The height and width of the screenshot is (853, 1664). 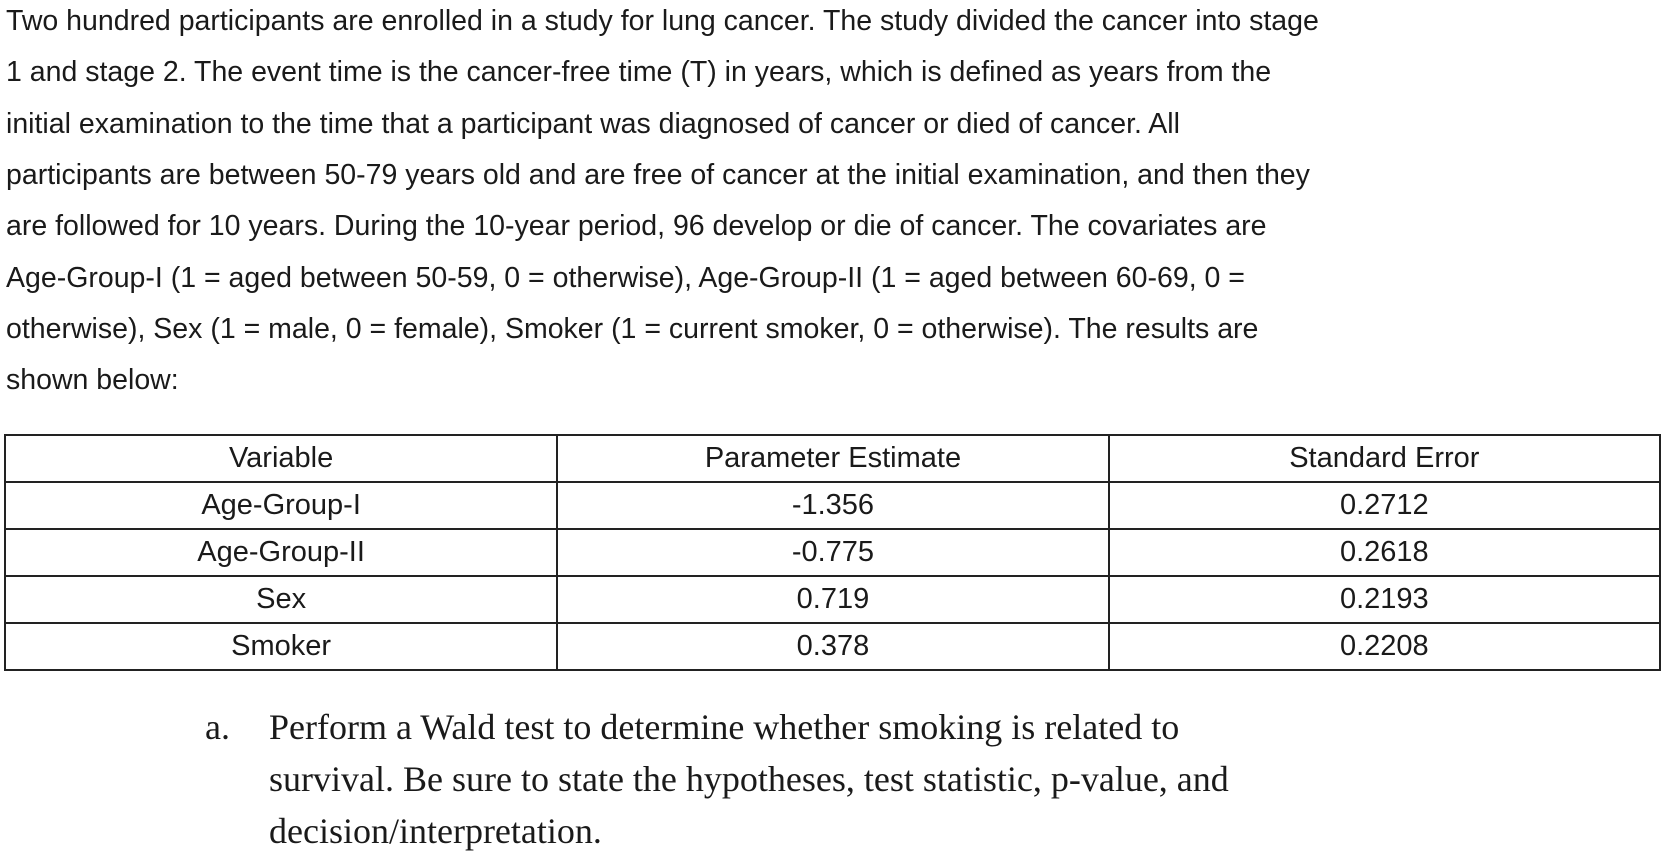 What do you see at coordinates (281, 458) in the screenshot?
I see `header-cell: Variable` at bounding box center [281, 458].